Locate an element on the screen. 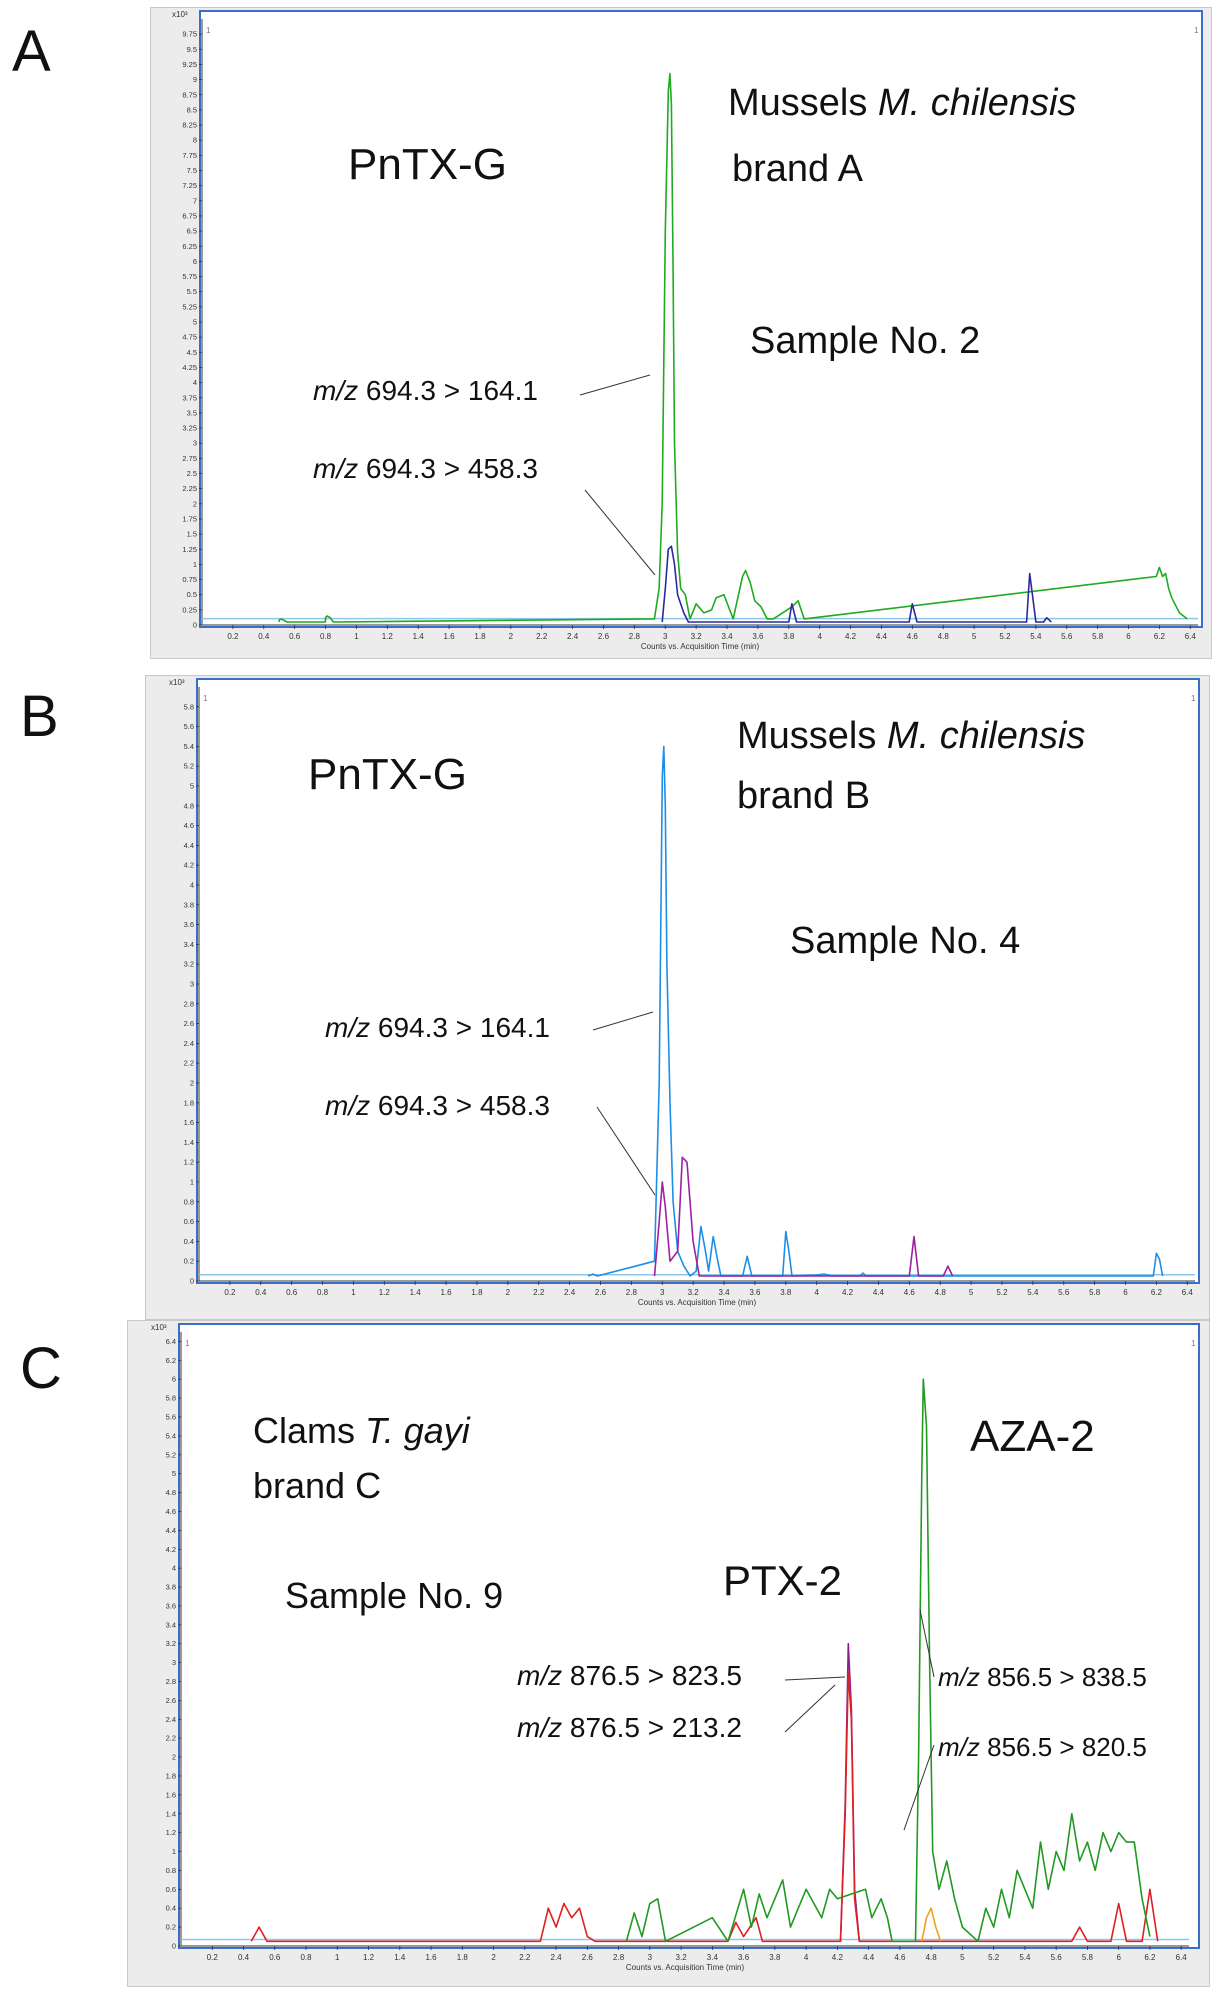  panel-letter-c: C is located at coordinates (41, 1368).